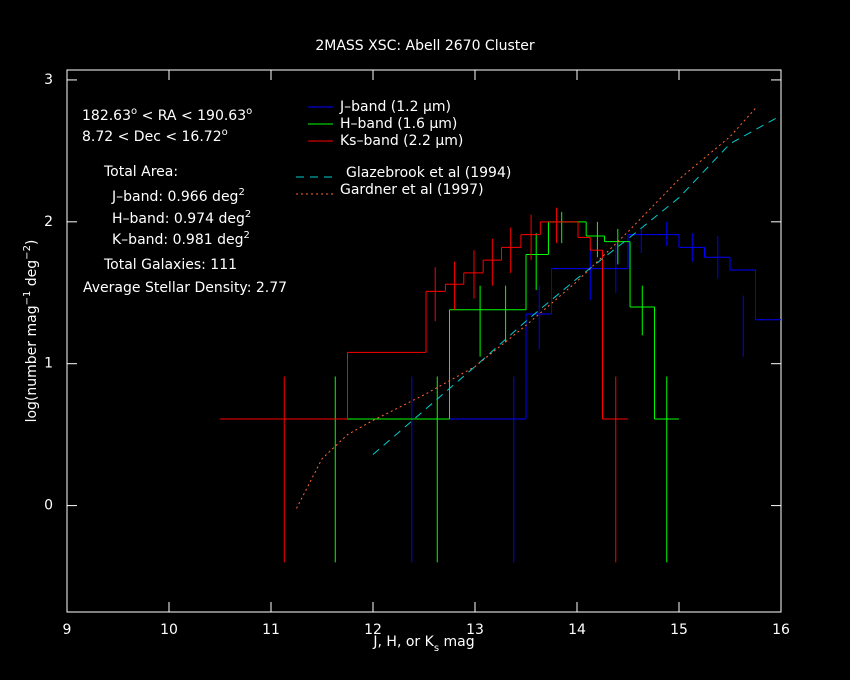 The height and width of the screenshot is (680, 850). I want to click on annotation-part: Average Stellar Density: 2.77, so click(185, 288).